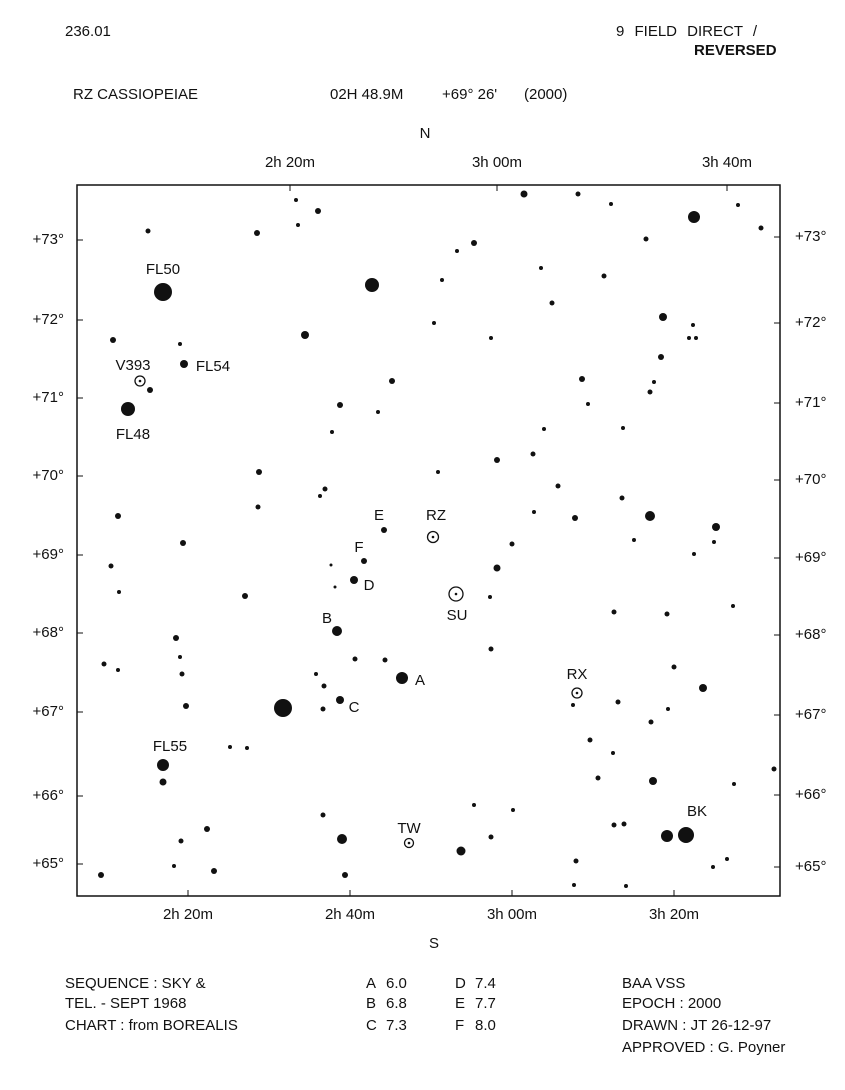  What do you see at coordinates (409, 843) in the screenshot?
I see `variable-star-center` at bounding box center [409, 843].